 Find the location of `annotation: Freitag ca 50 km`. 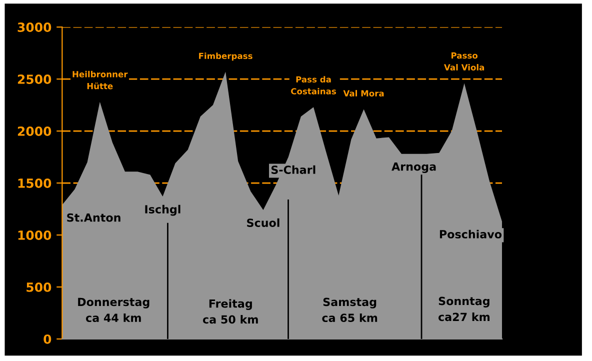

annotation: Freitag ca 50 km is located at coordinates (230, 311).